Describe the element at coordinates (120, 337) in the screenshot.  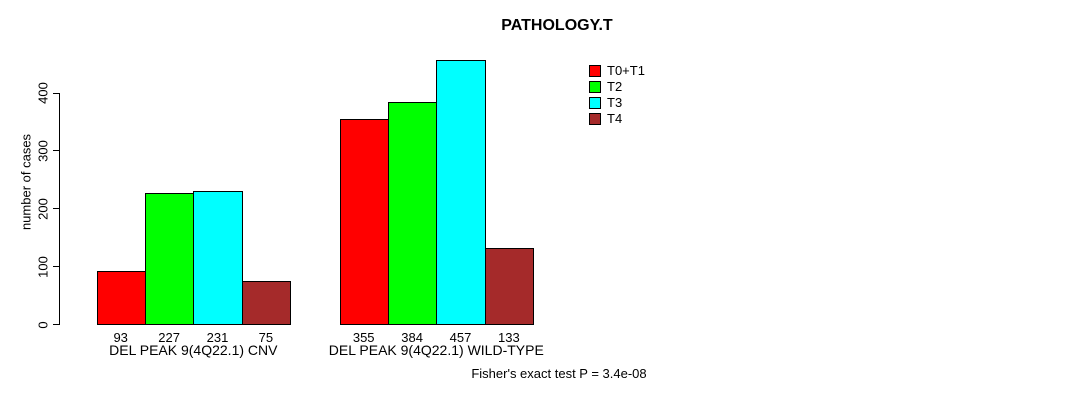
I see `bar-value-label: 93` at that location.